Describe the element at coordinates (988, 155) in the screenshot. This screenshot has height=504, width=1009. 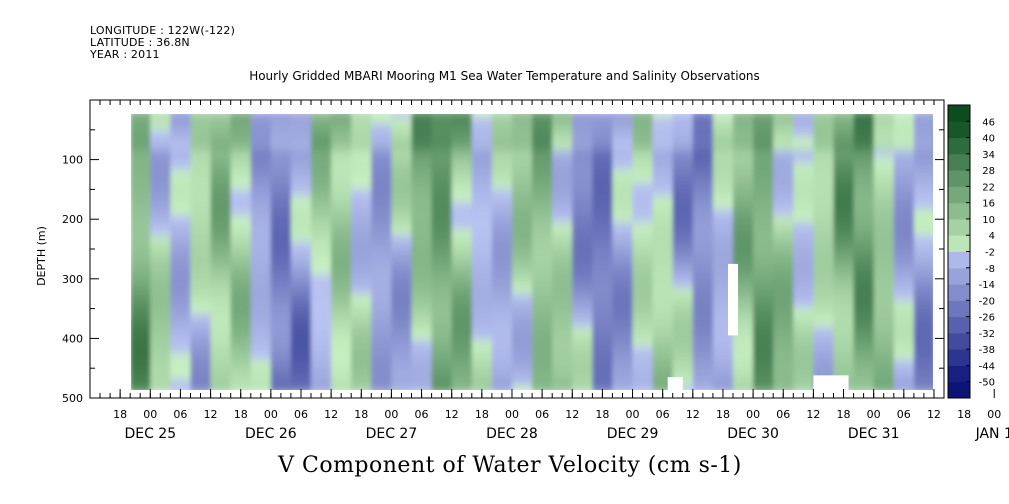
I see `colorbar-label: 34` at that location.